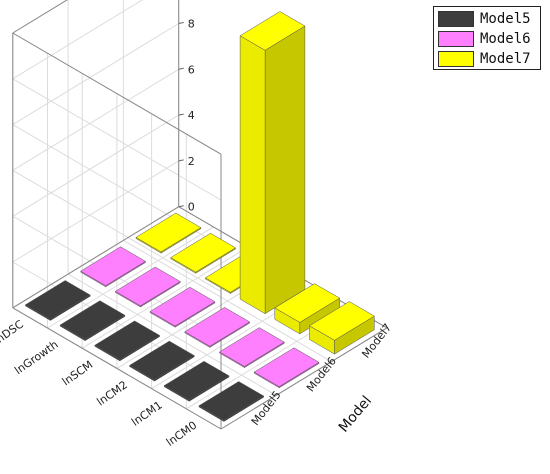 This screenshot has height=474, width=550. Describe the element at coordinates (191, 24) in the screenshot. I see `z-tick-label: 8` at that location.